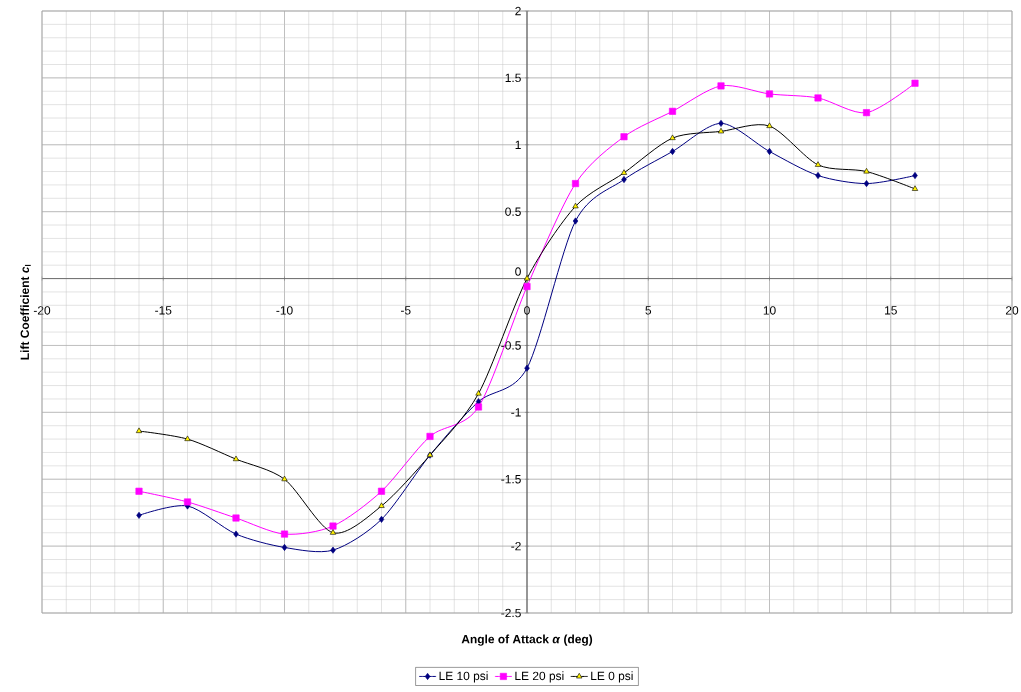 The image size is (1021, 692). What do you see at coordinates (511, 479) in the screenshot?
I see `y-tick-label: -1.5` at bounding box center [511, 479].